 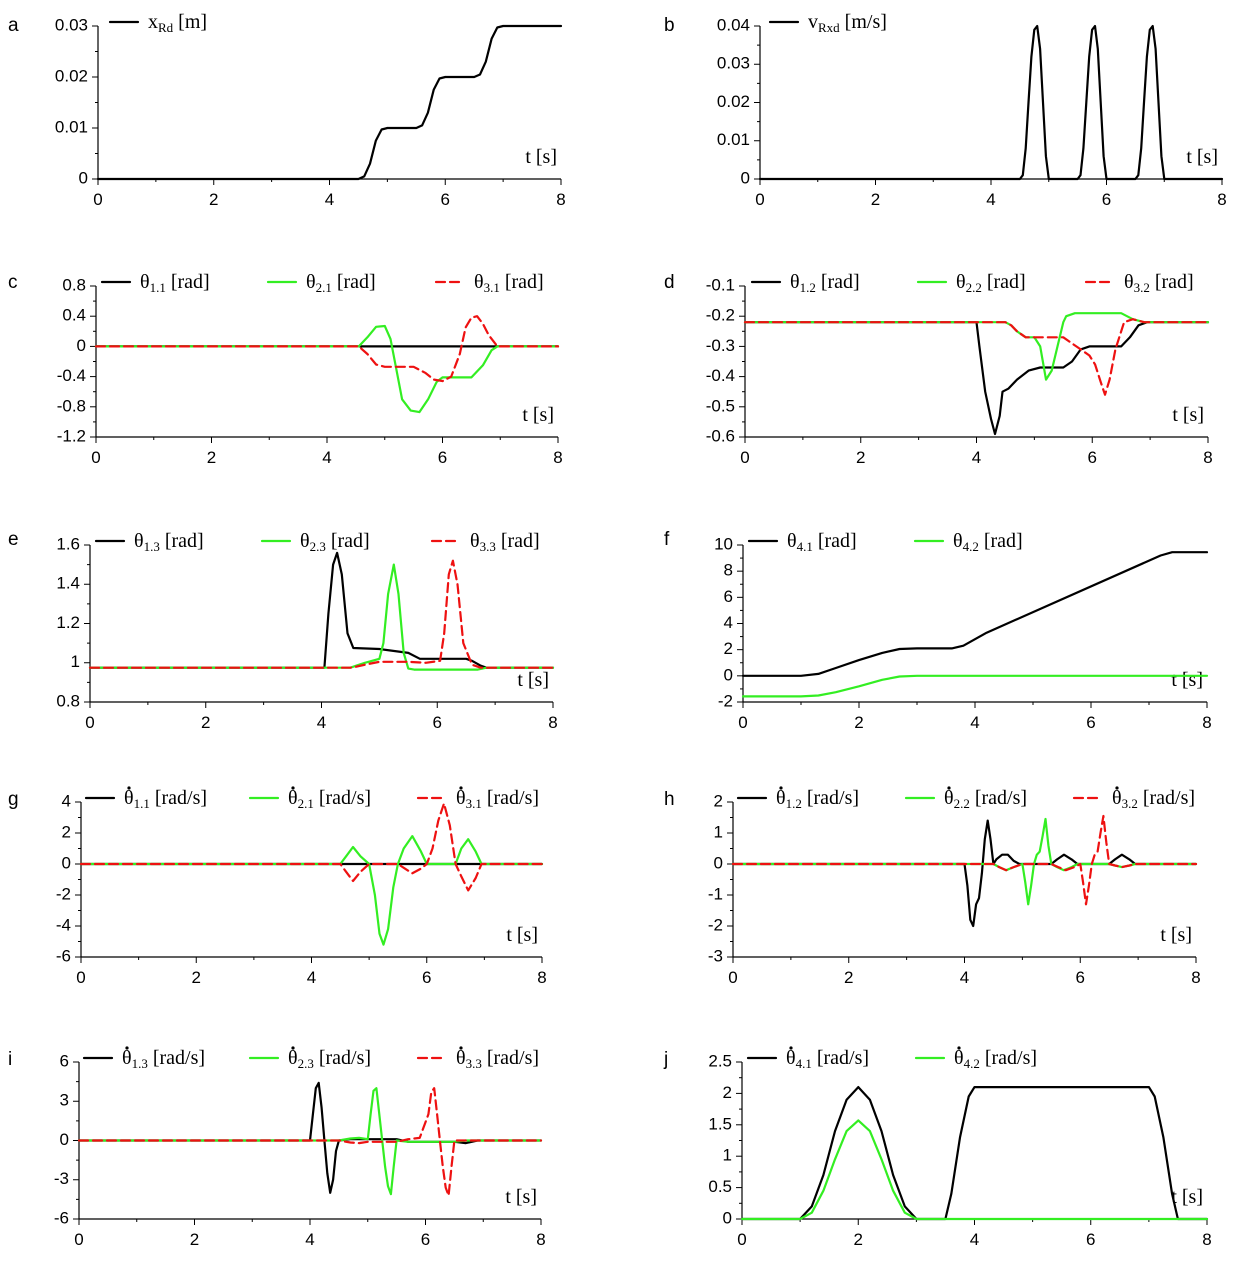 What do you see at coordinates (71, 24) in the screenshot?
I see `y-tick-label: 0.03` at bounding box center [71, 24].